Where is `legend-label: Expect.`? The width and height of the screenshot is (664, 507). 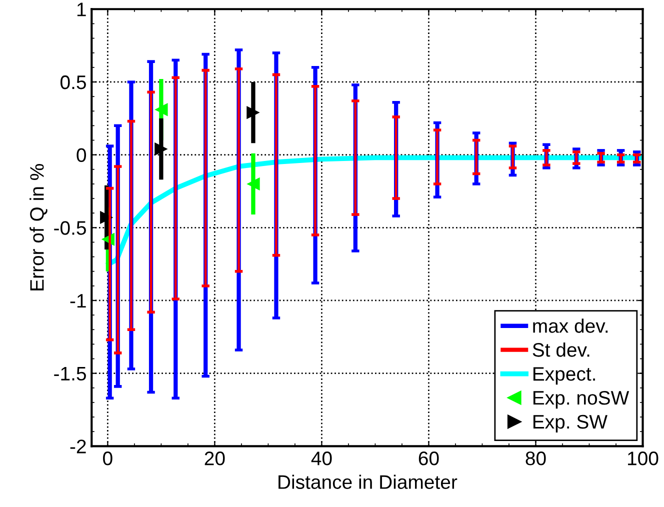 legend-label: Expect. is located at coordinates (564, 376).